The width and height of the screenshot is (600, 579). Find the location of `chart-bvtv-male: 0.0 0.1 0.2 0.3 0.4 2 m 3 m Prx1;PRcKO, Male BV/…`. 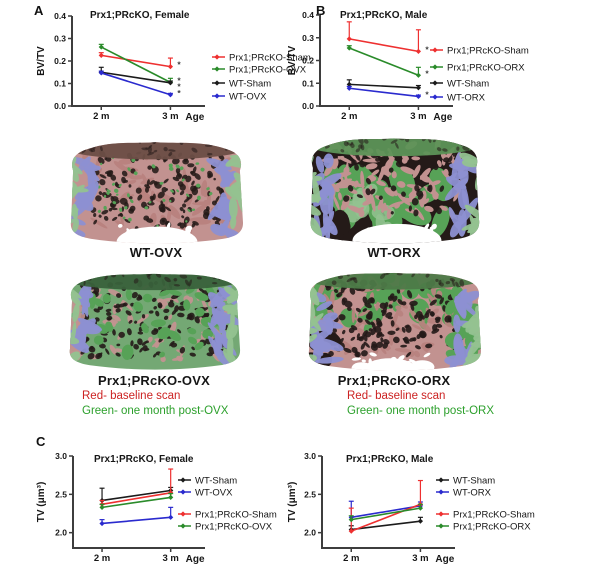

chart-bvtv-male: 0.0 0.1 0.2 0.3 0.4 2 m 3 m Prx1;PRcKO, Male BV/… is located at coordinates (408, 66).